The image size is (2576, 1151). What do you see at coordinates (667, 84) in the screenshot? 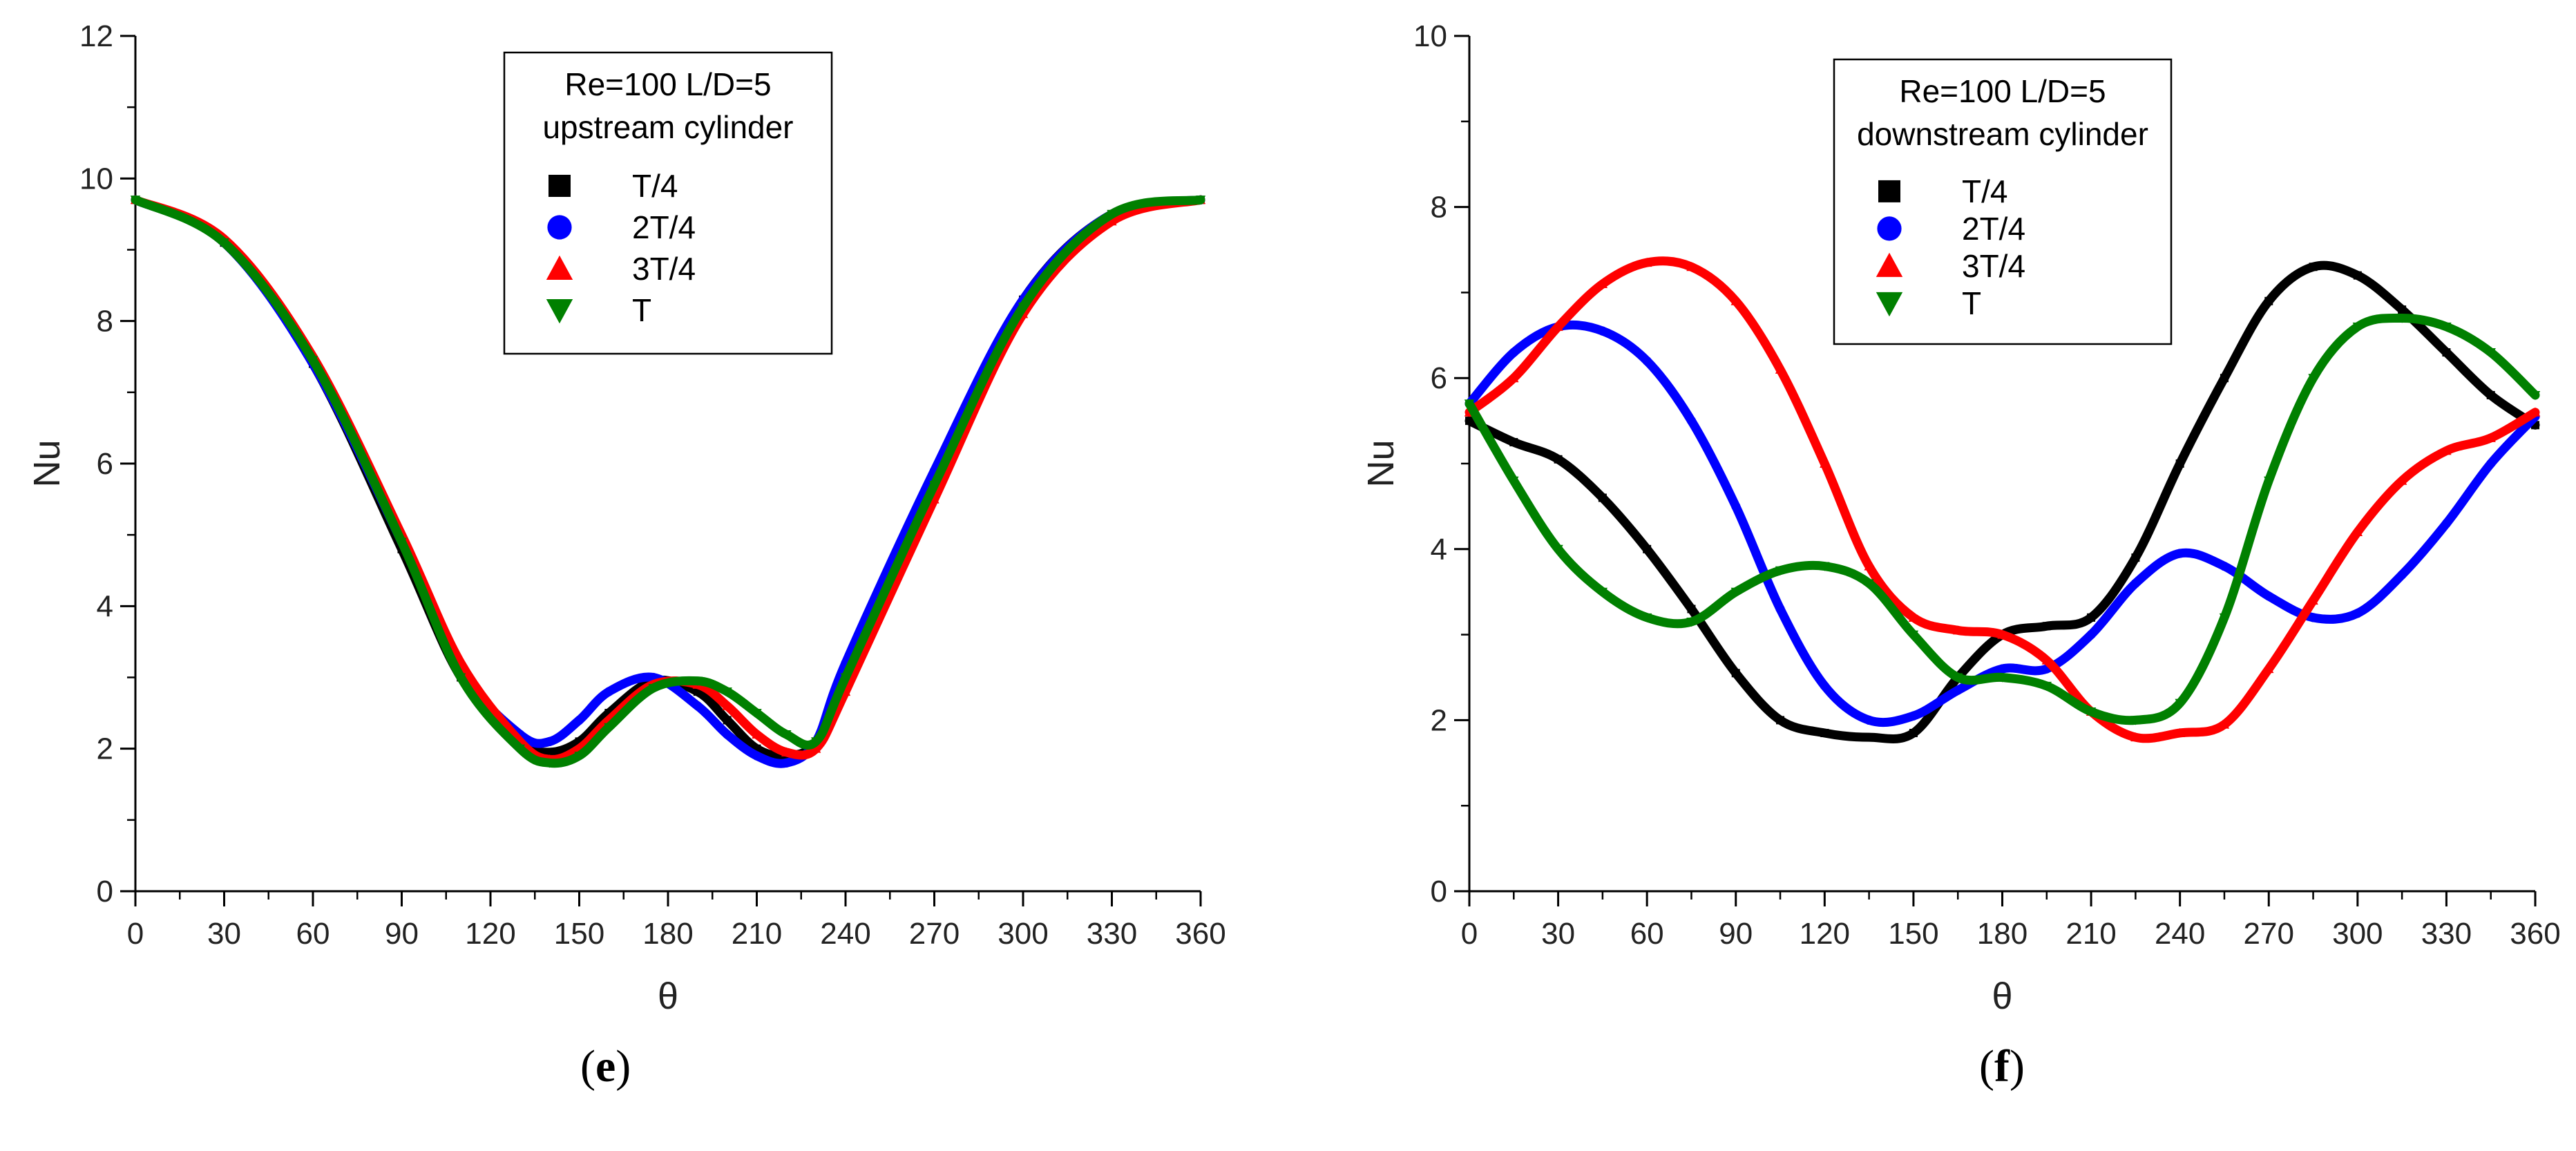
I see `legend-title: Re=100 L/D=5` at bounding box center [667, 84].